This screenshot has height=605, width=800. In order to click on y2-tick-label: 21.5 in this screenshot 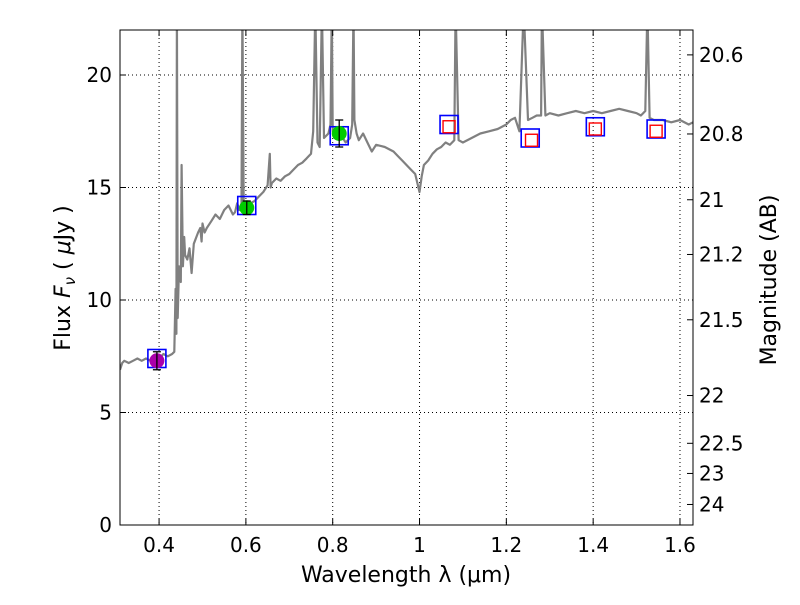, I will do `click(721, 320)`.